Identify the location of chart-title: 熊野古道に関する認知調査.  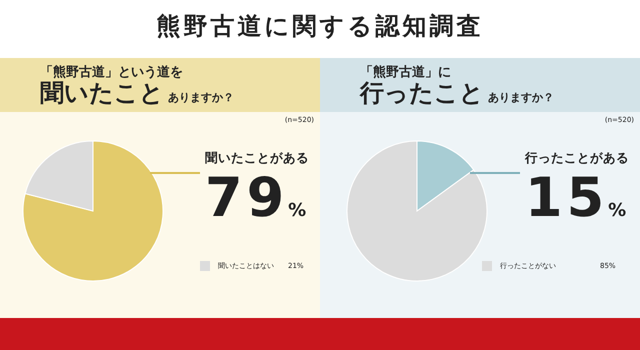
(320, 26).